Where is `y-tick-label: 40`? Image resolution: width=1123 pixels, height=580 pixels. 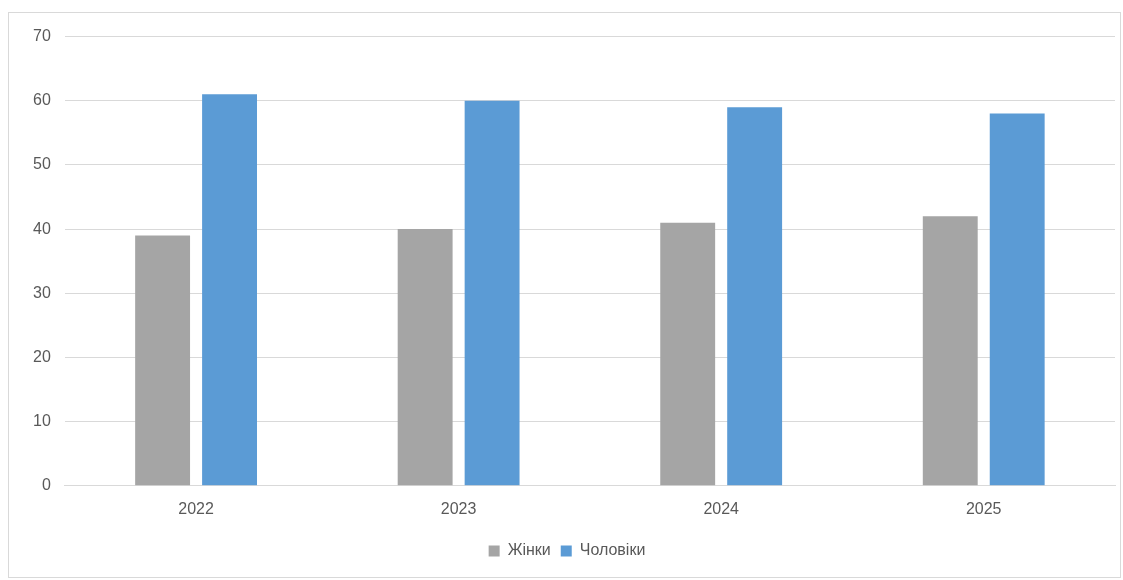
y-tick-label: 40 is located at coordinates (42, 228).